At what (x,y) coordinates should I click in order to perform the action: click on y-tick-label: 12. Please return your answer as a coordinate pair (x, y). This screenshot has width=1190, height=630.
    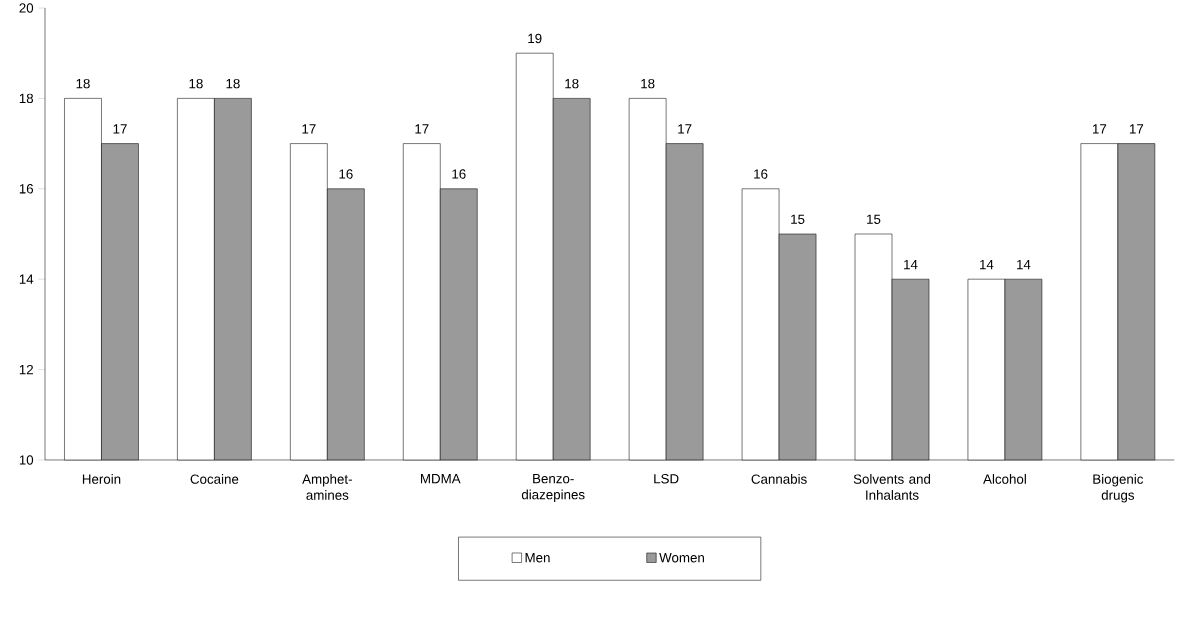
    Looking at the image, I should click on (26, 369).